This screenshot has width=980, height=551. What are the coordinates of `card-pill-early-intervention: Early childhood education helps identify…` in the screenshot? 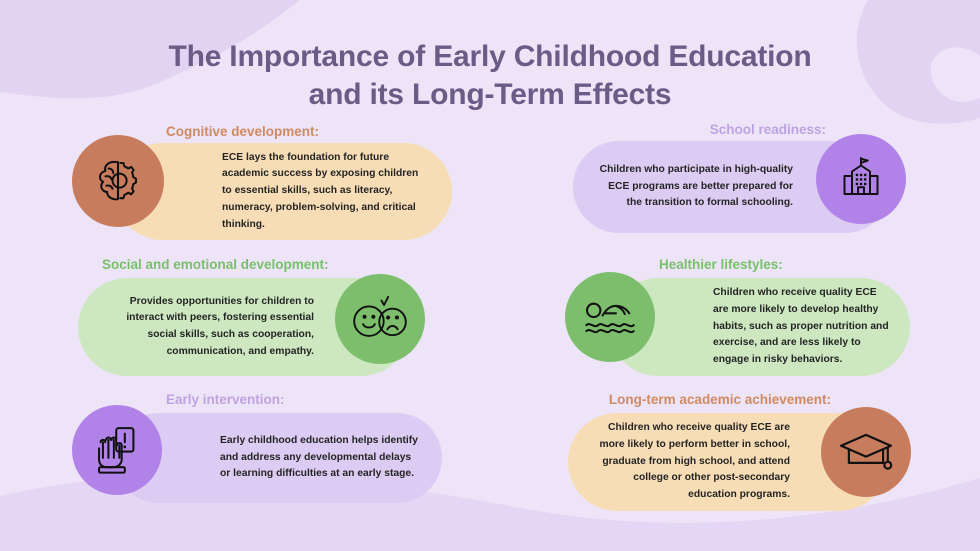 It's located at (278, 458).